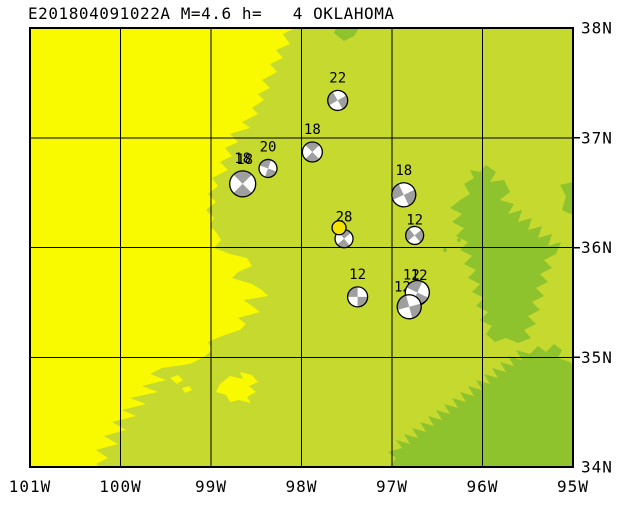 The height and width of the screenshot is (505, 617). I want to click on event-depth-label: 20, so click(268, 147).